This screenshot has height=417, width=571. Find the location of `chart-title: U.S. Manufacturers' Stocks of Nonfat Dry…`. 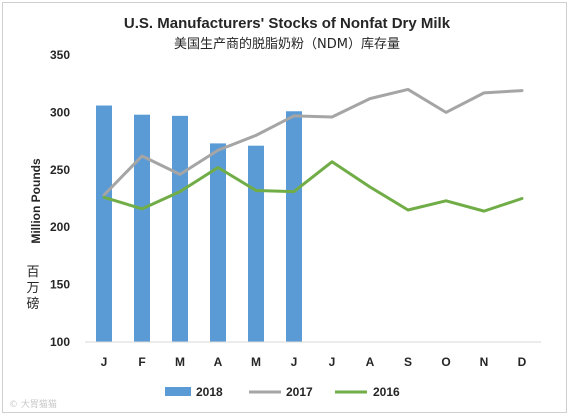

chart-title: U.S. Manufacturers' Stocks of Nonfat Dry… is located at coordinates (287, 23).